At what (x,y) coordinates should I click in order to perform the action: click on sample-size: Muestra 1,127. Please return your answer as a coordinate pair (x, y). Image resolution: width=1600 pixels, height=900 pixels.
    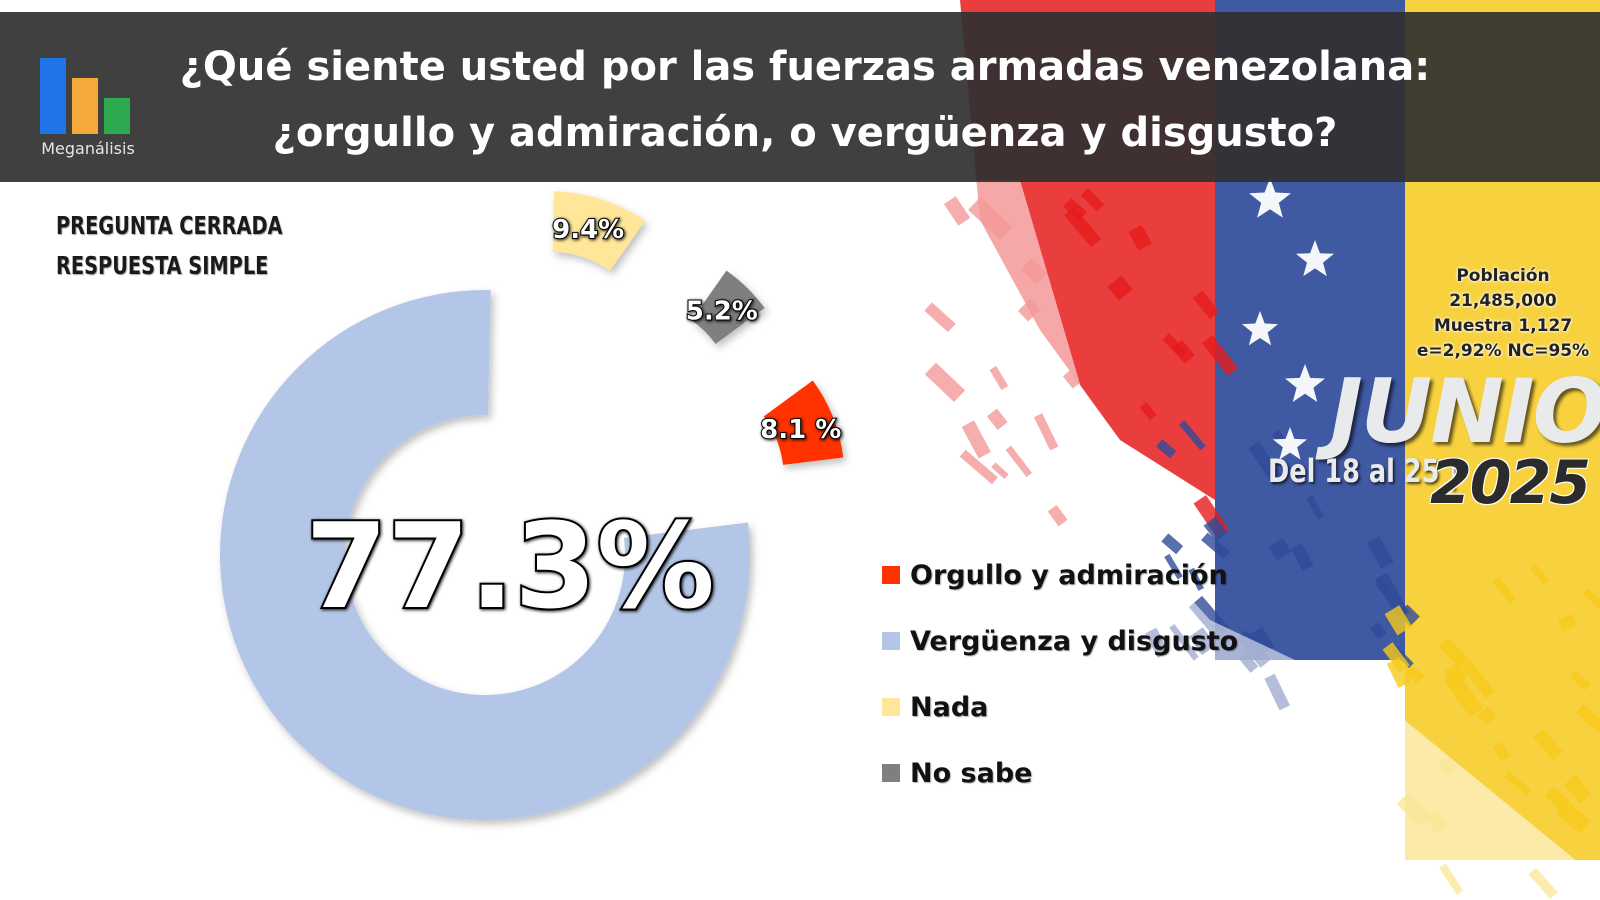
    Looking at the image, I should click on (1503, 326).